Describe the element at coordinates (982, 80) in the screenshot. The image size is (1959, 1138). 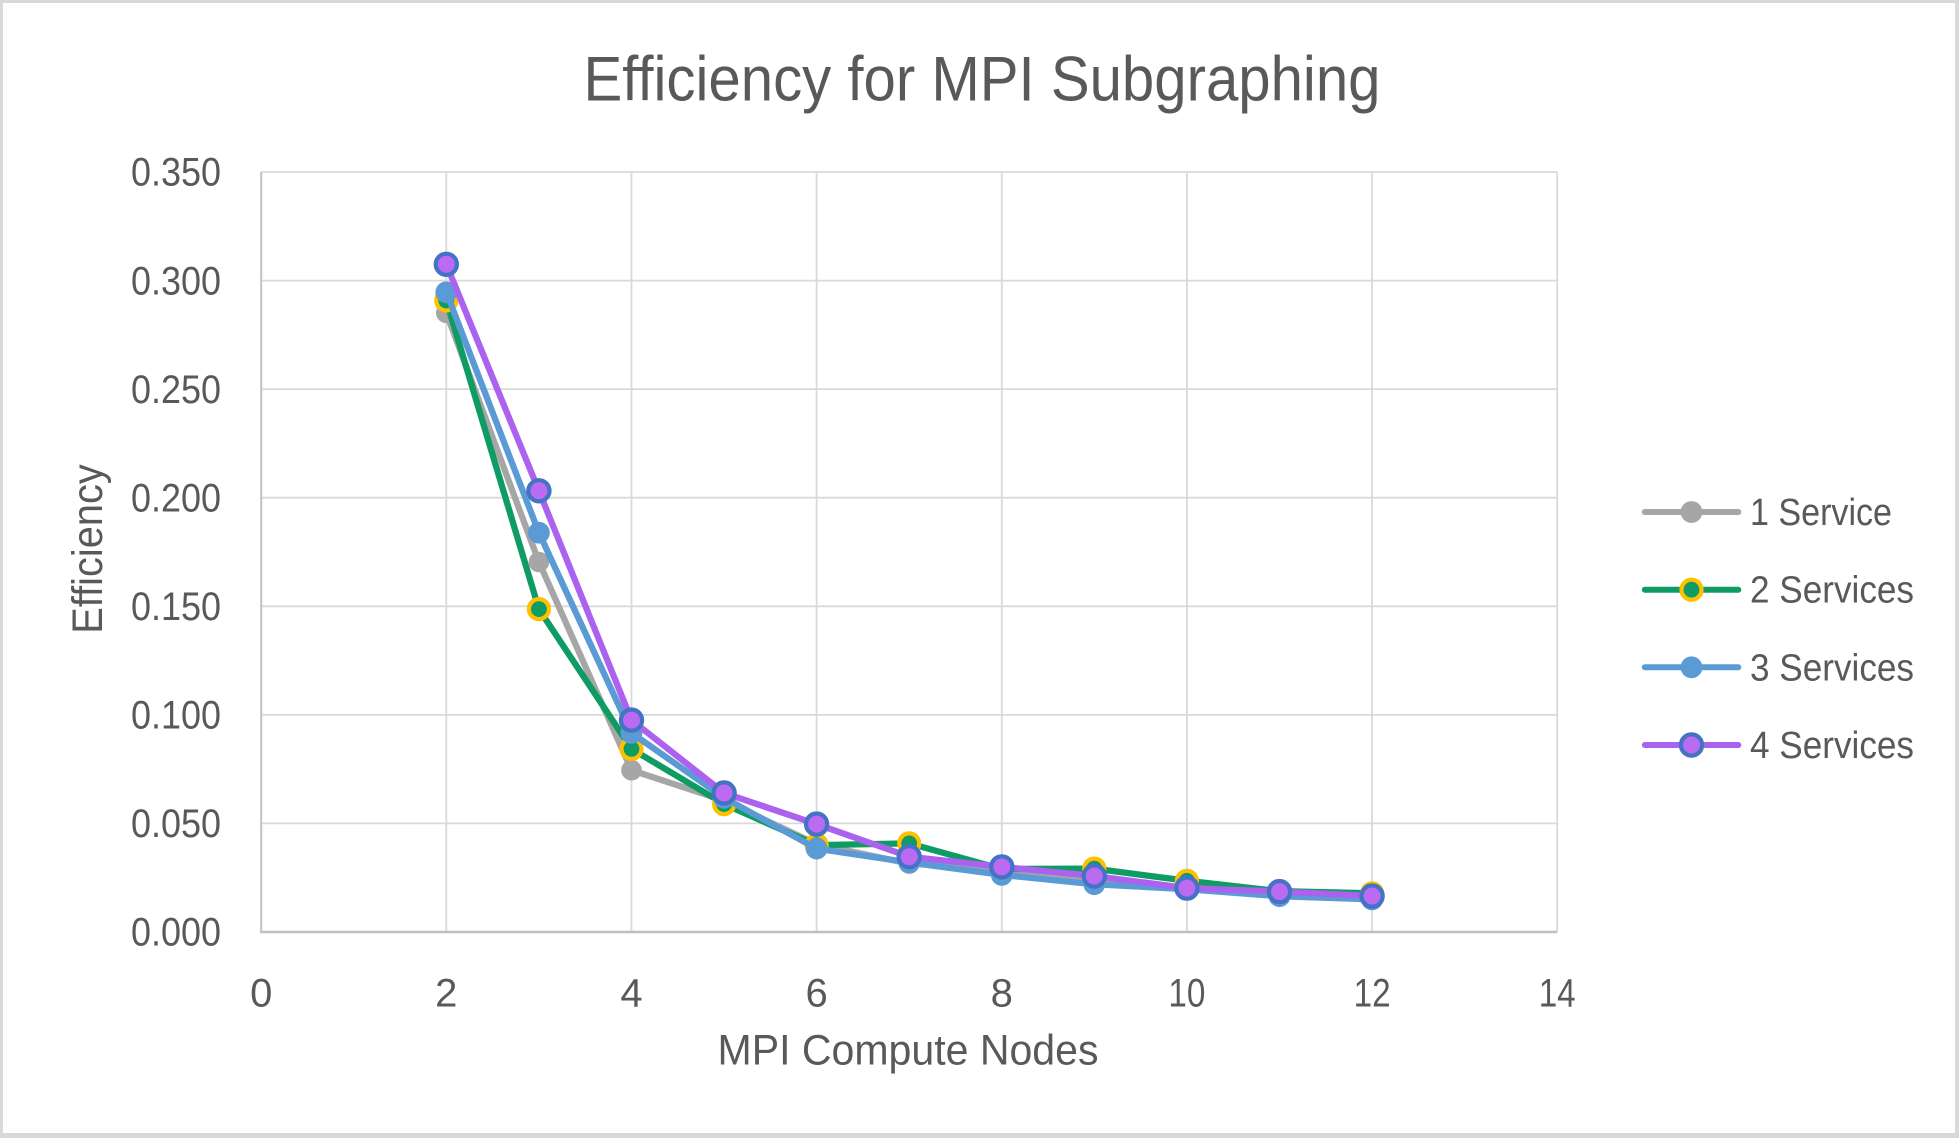
I see `svg-text: Efficiency for MPI Subgraphing` at that location.